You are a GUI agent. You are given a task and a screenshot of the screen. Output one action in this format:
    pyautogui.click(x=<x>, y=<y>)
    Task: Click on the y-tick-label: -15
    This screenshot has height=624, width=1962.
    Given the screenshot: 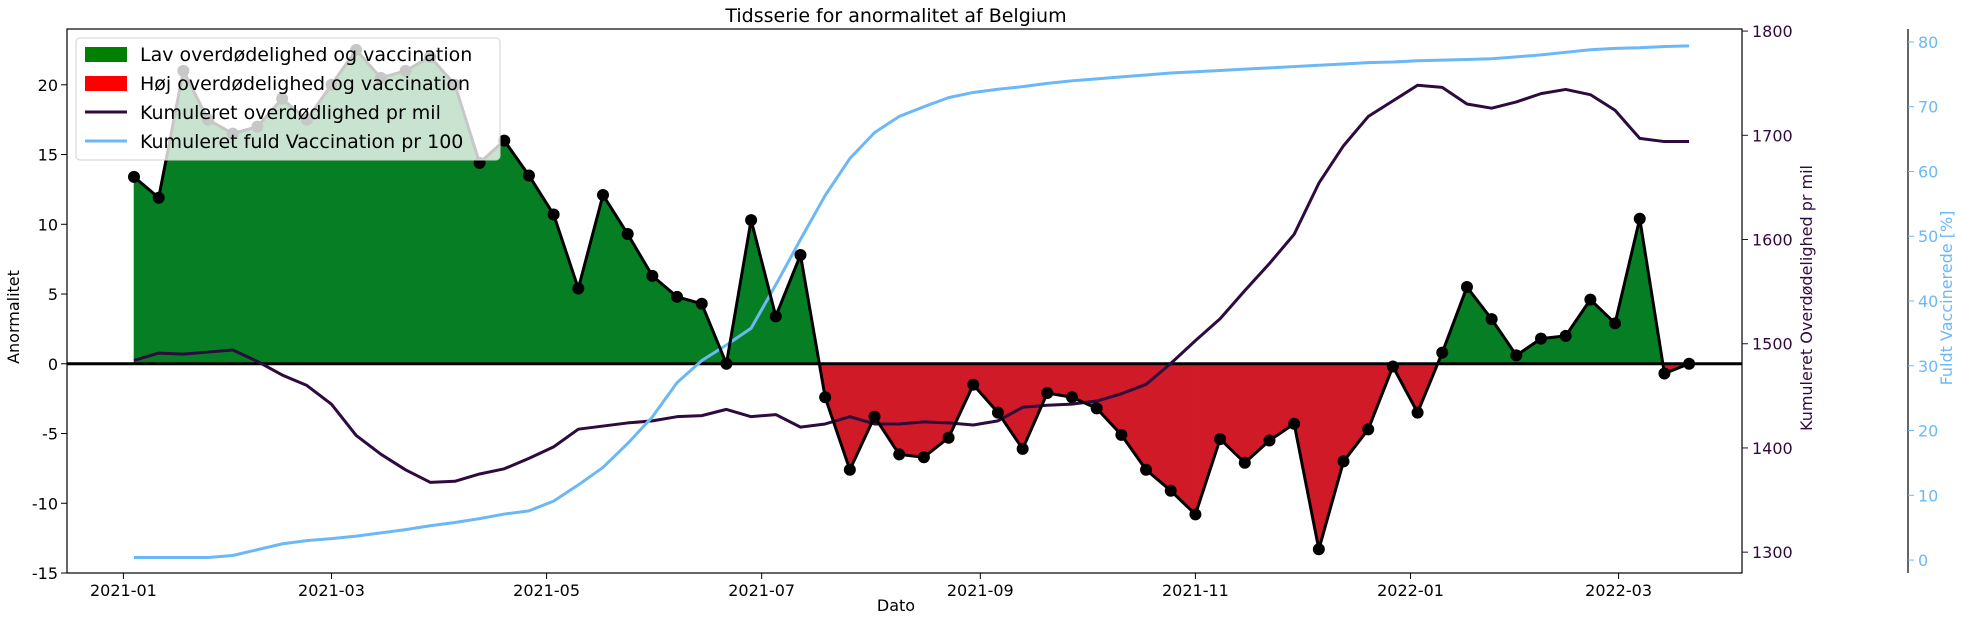 What is the action you would take?
    pyautogui.click(x=45, y=573)
    